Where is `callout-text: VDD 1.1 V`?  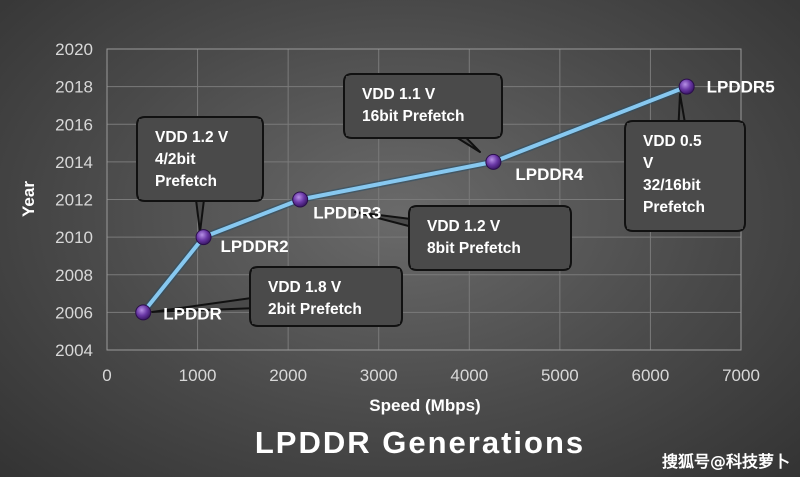
callout-text: VDD 1.1 V is located at coordinates (399, 94).